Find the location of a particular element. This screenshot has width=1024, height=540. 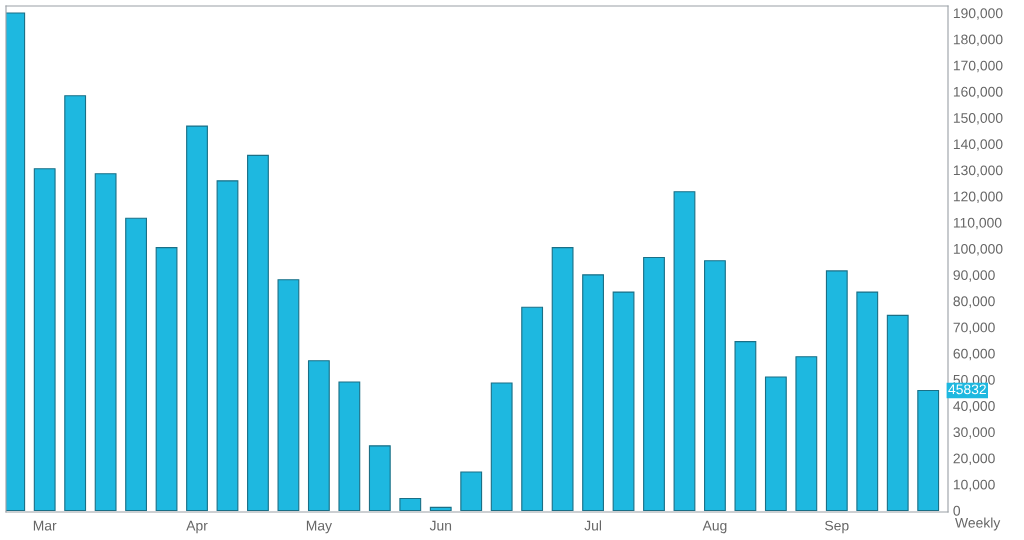

y-tick-label: 110,000 is located at coordinates (977, 223).